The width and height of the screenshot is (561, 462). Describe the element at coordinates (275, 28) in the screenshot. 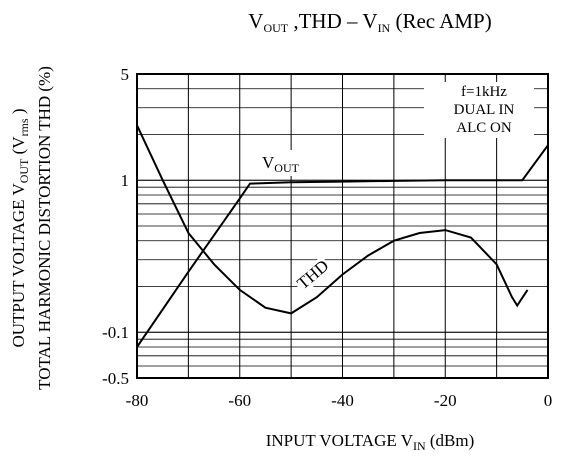

I see `chart-title-part: OUT` at that location.